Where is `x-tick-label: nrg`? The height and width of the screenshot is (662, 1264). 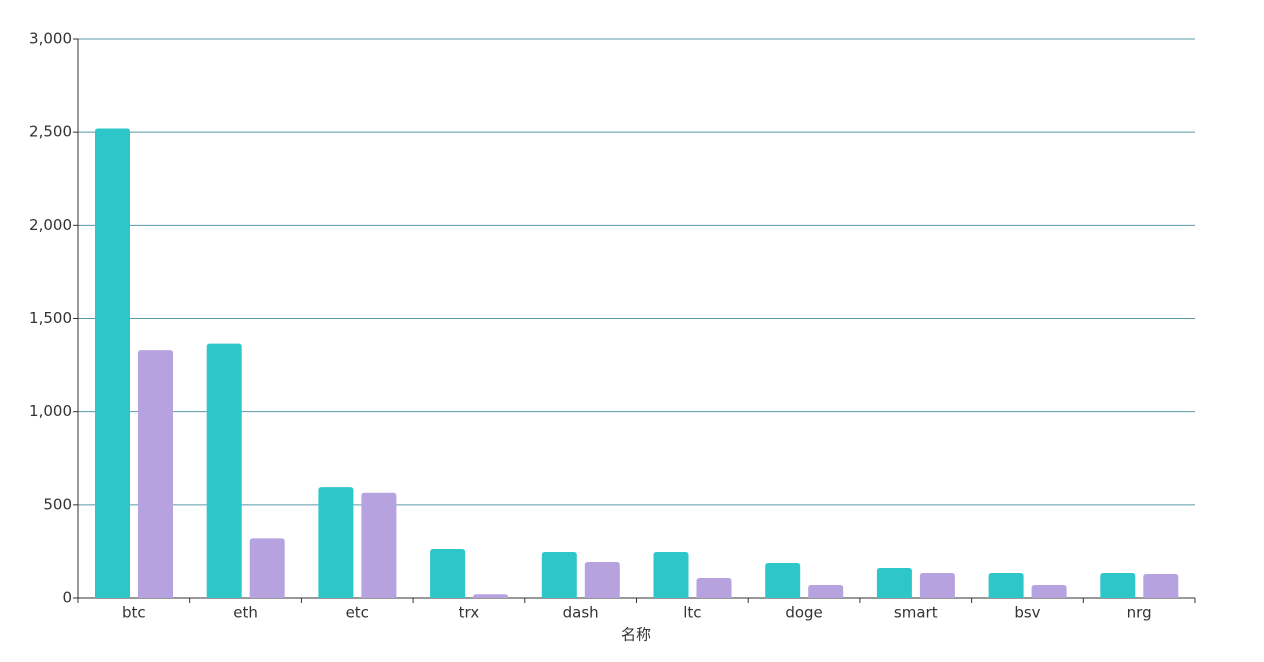
x-tick-label: nrg is located at coordinates (1139, 613).